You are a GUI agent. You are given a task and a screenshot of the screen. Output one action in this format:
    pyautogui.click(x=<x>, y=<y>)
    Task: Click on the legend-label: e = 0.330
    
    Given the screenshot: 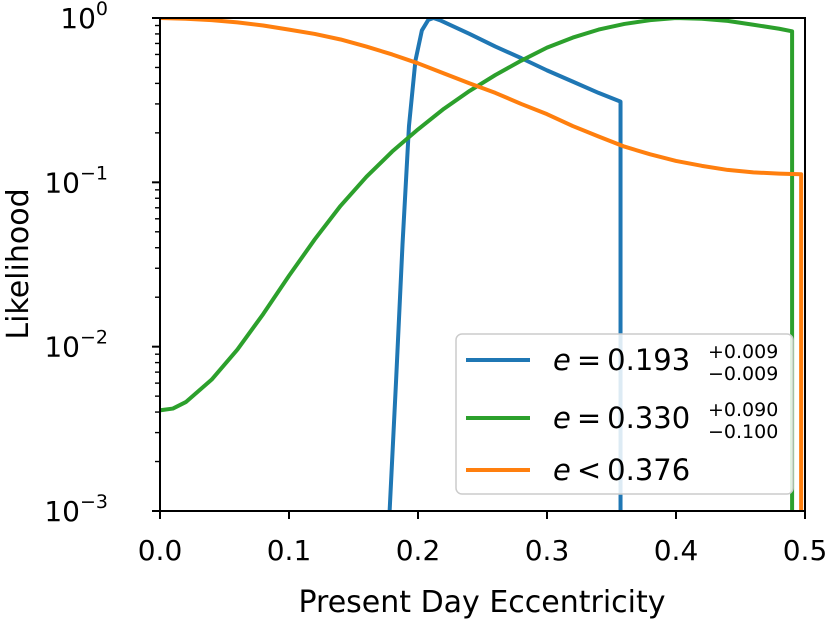 What is the action you would take?
    pyautogui.click(x=621, y=418)
    